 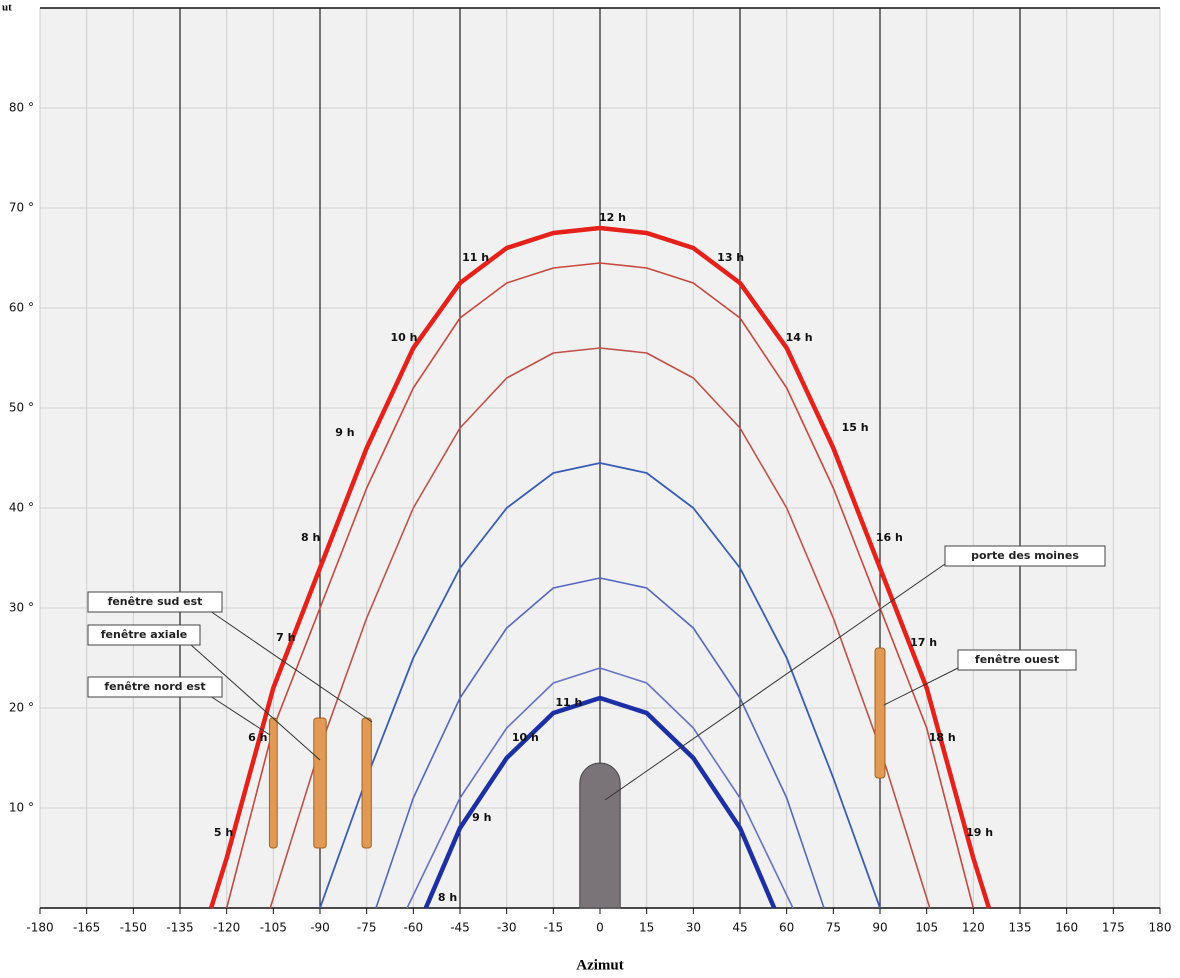 What do you see at coordinates (7, 8) in the screenshot?
I see `y-axis-label: ut` at bounding box center [7, 8].